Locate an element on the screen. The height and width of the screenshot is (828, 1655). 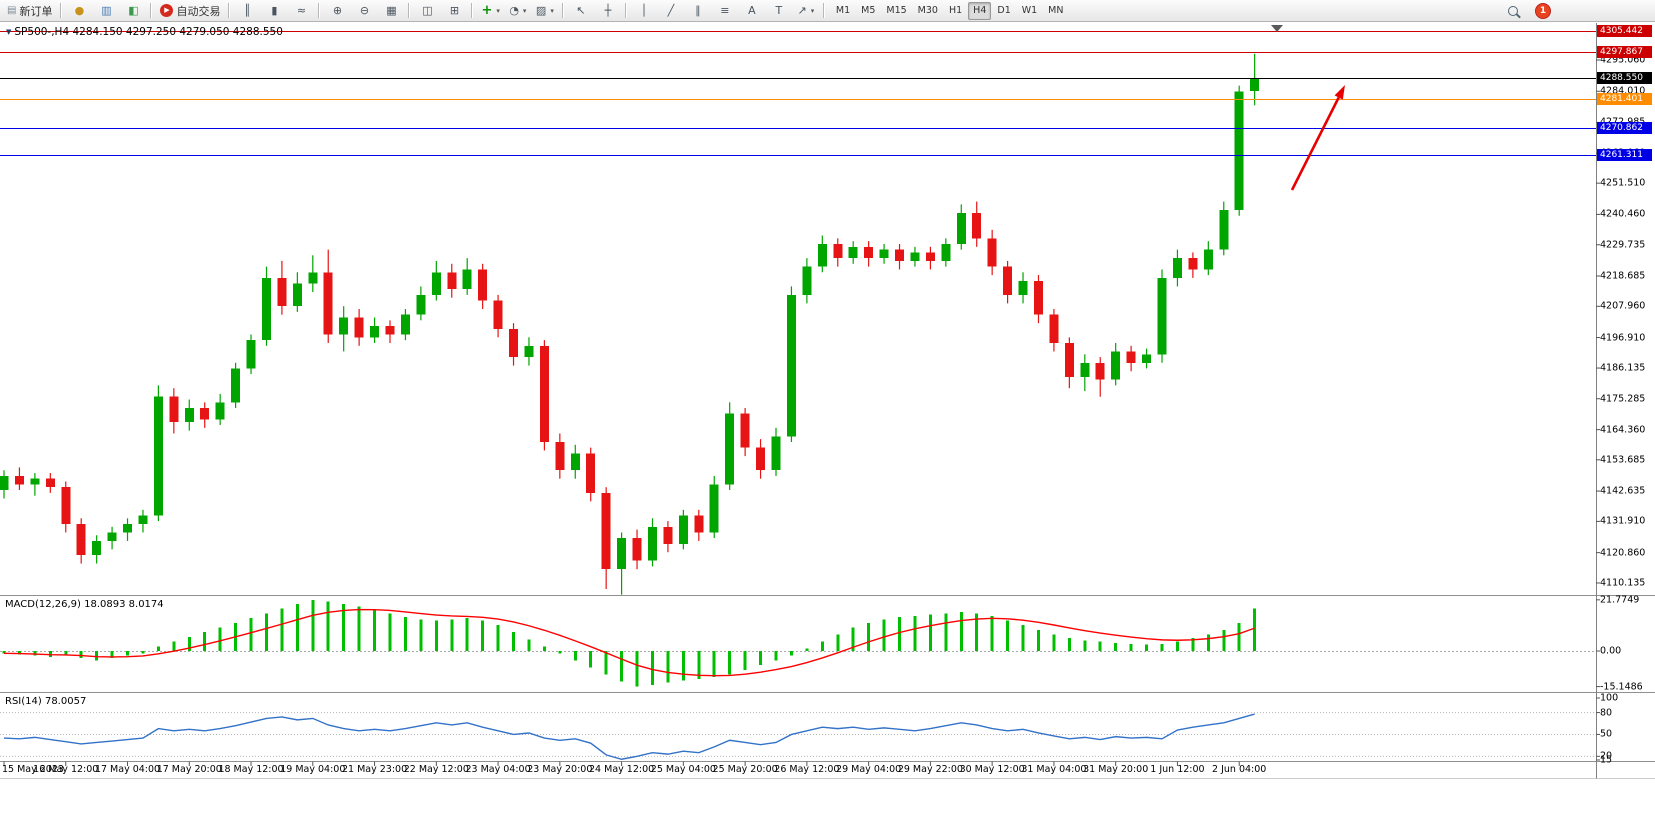
channel-icon: ∥ is located at coordinates (698, 10).